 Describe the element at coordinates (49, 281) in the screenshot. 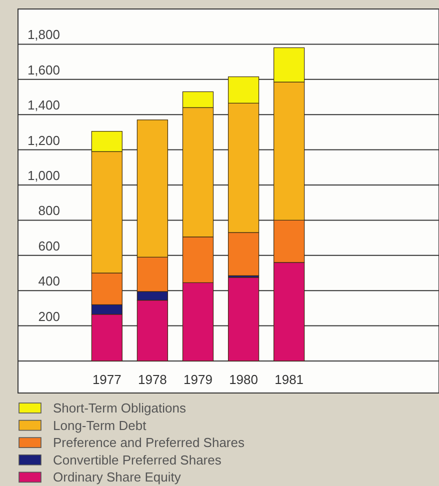

I see `y-tick-label: 400` at that location.